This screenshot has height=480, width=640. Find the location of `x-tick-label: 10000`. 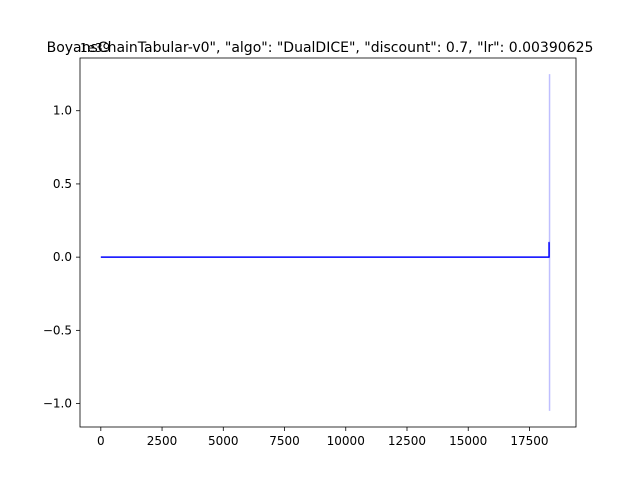

x-tick-label: 10000 is located at coordinates (346, 441).